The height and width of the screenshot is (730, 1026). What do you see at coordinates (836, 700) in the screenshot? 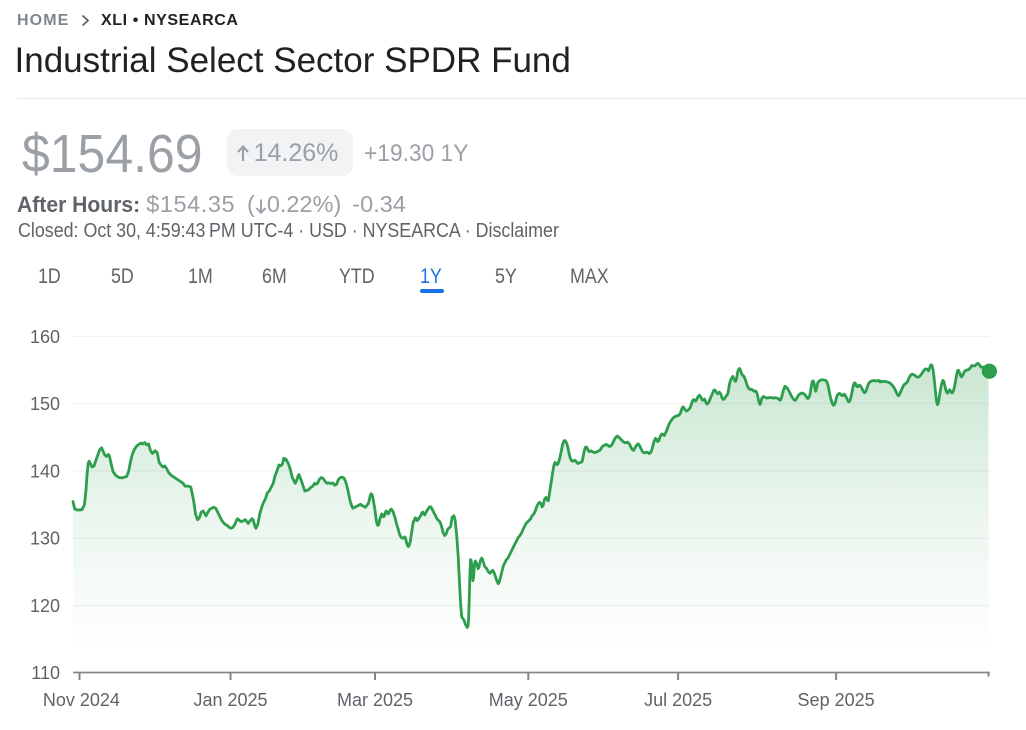
I see `svg-text: Sep 2025` at bounding box center [836, 700].